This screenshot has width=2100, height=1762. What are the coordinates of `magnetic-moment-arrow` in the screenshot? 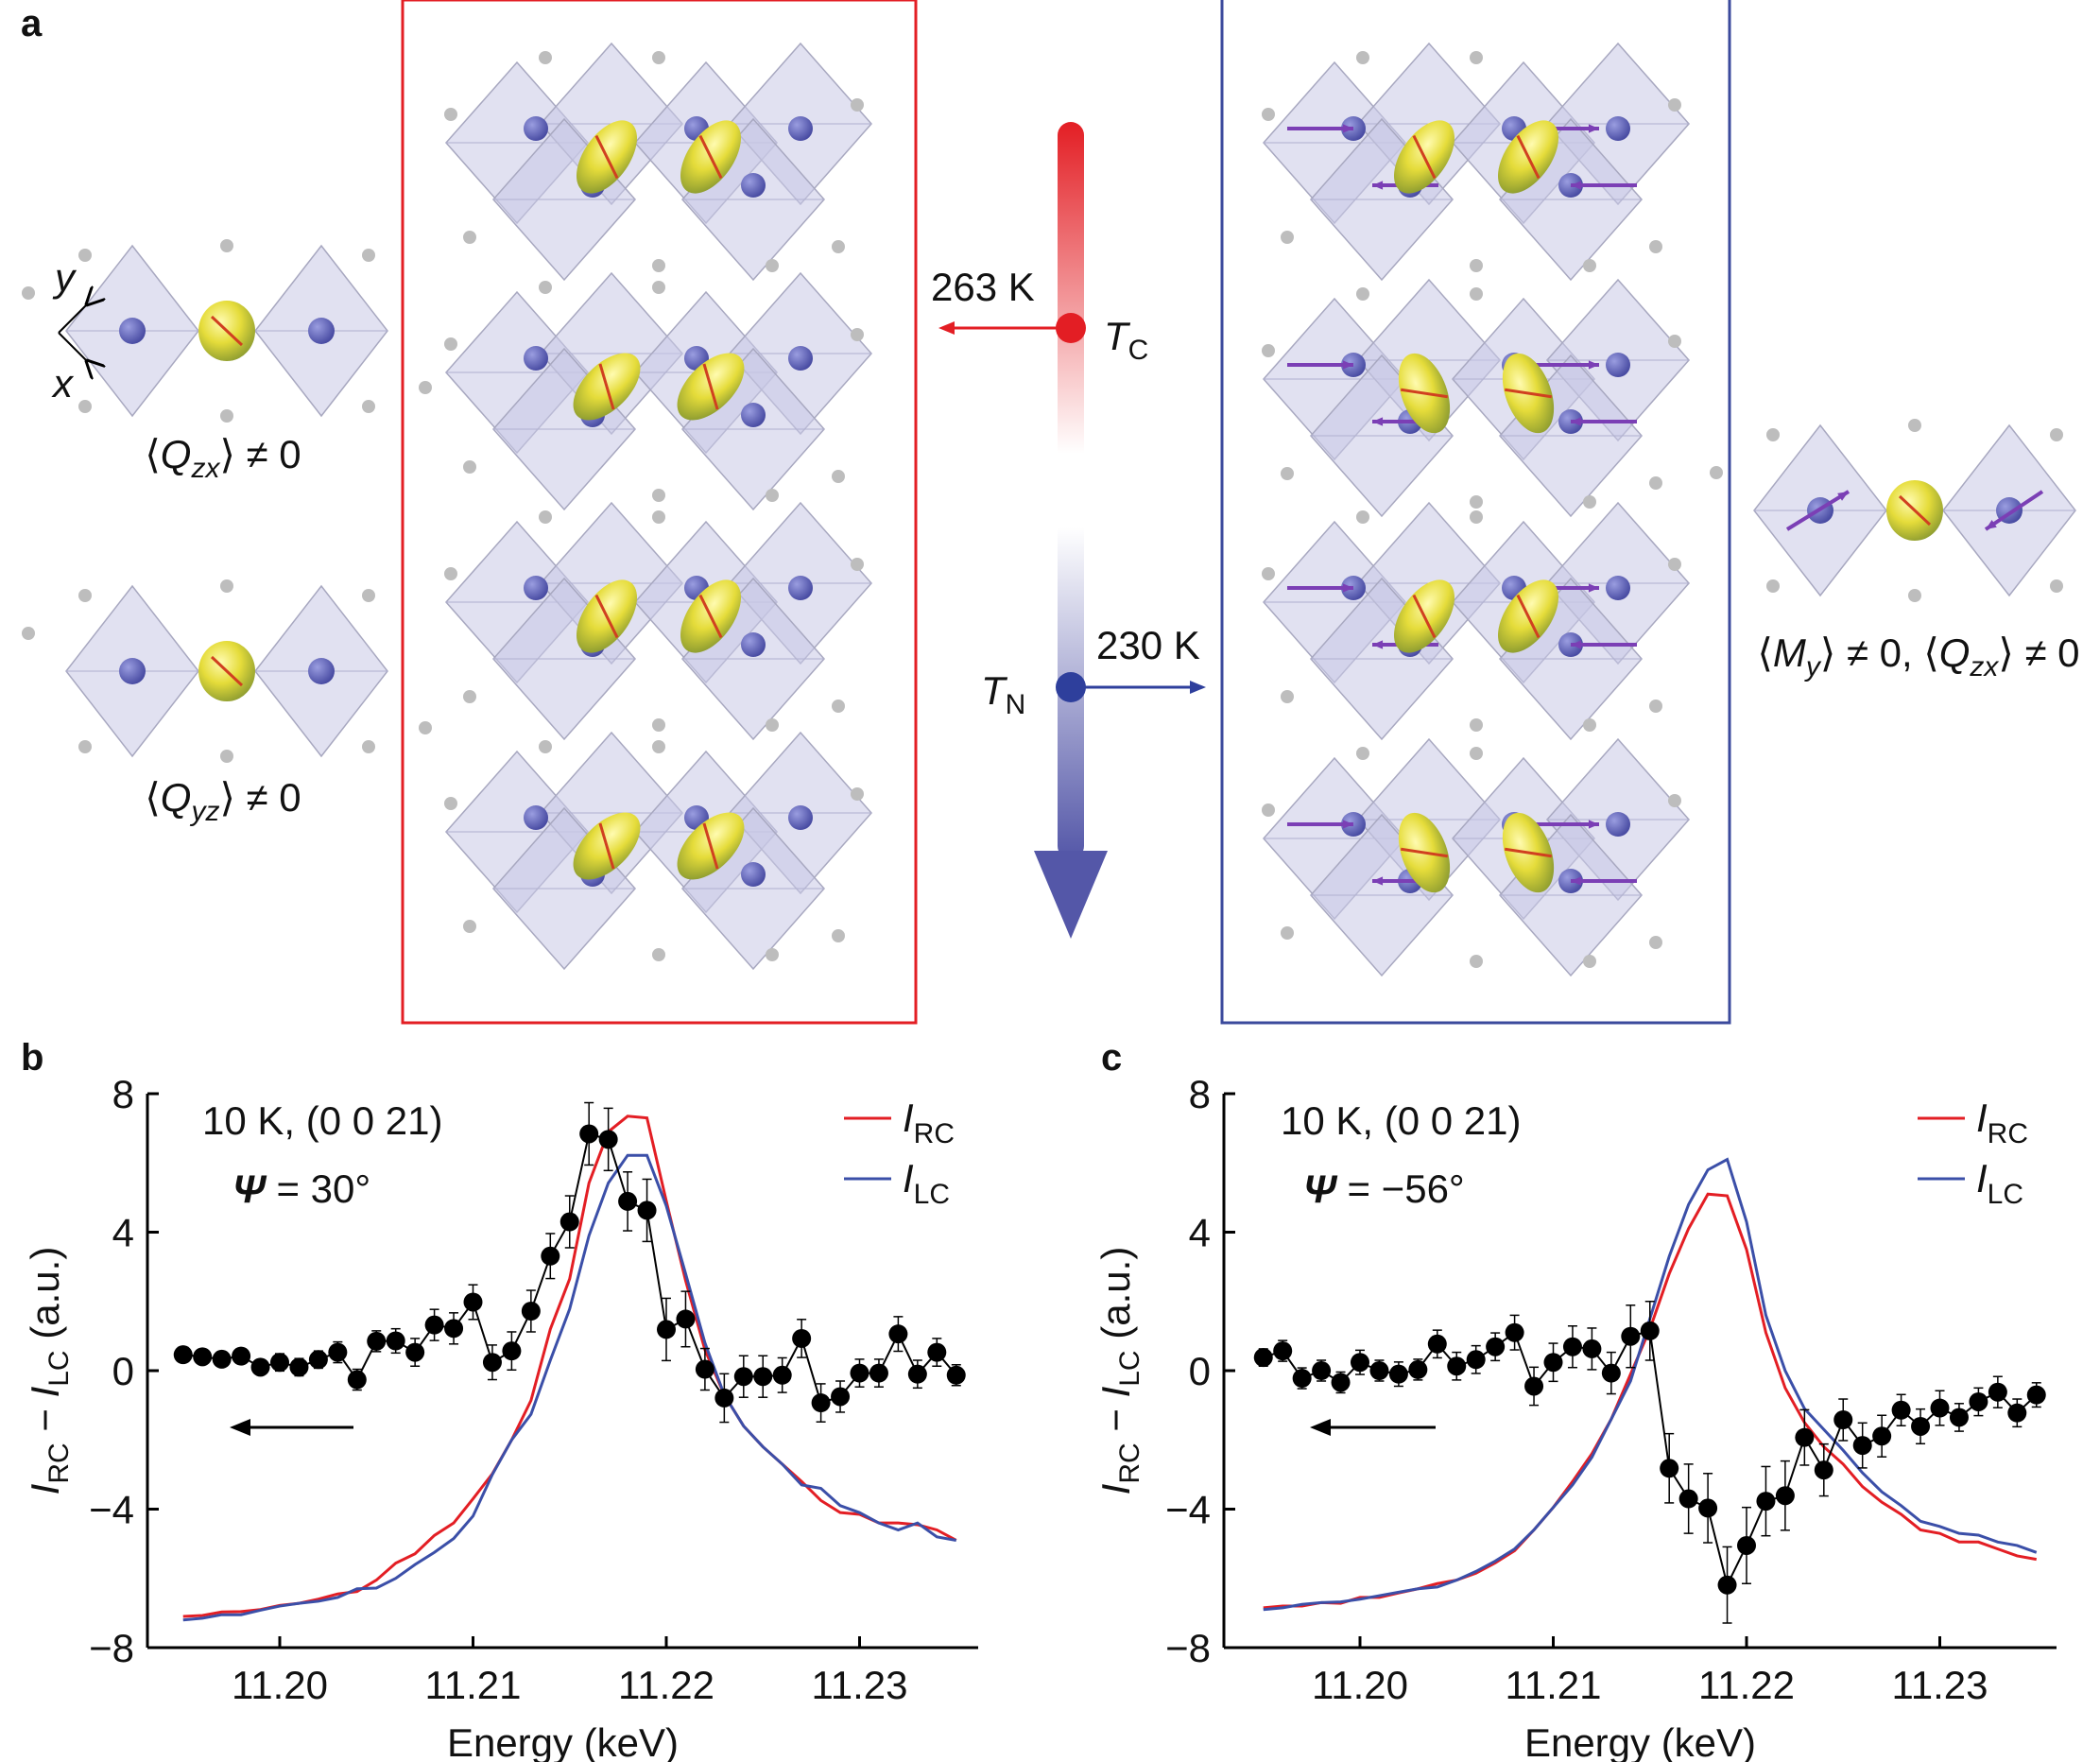 It's located at (1817, 510).